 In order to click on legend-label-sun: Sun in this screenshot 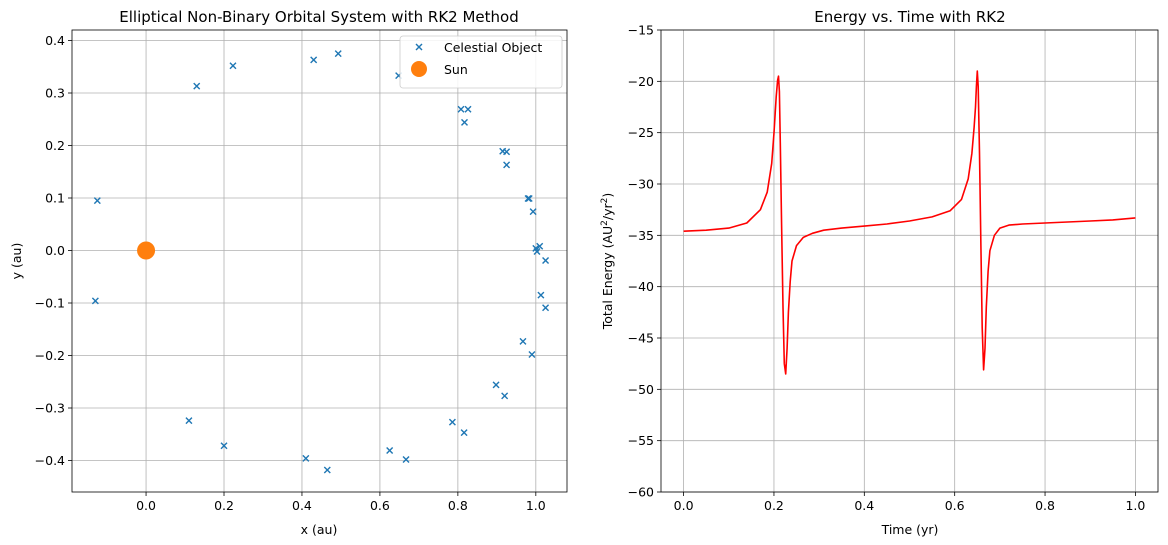, I will do `click(456, 69)`.